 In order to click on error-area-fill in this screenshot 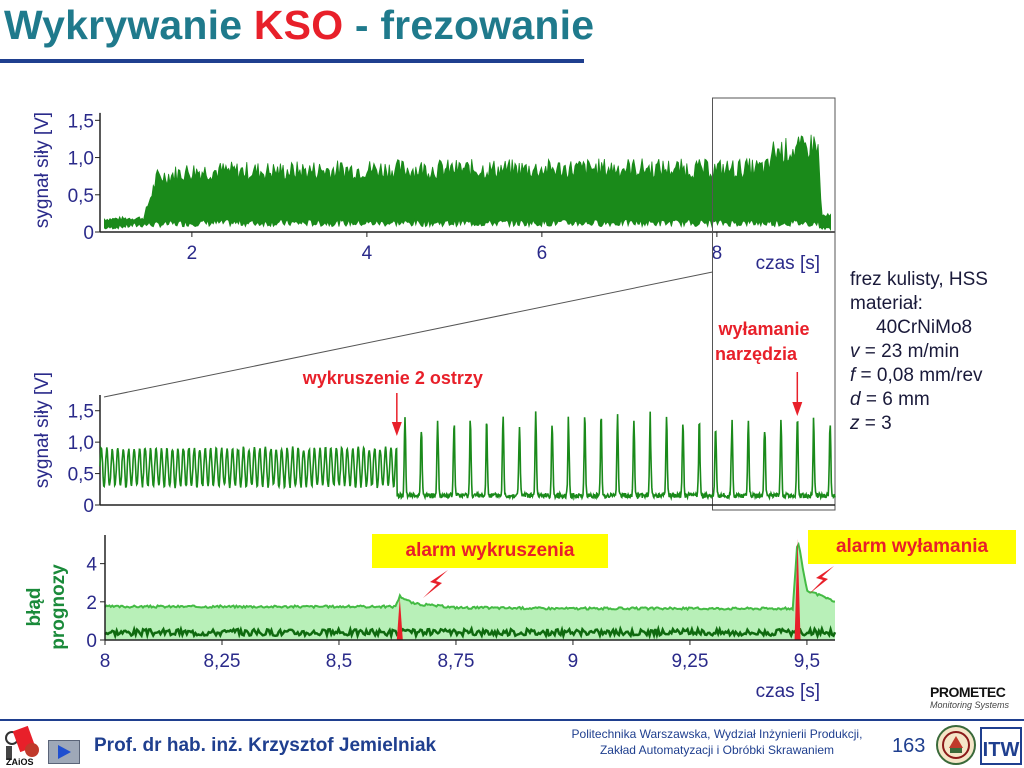, I will do `click(470, 592)`.